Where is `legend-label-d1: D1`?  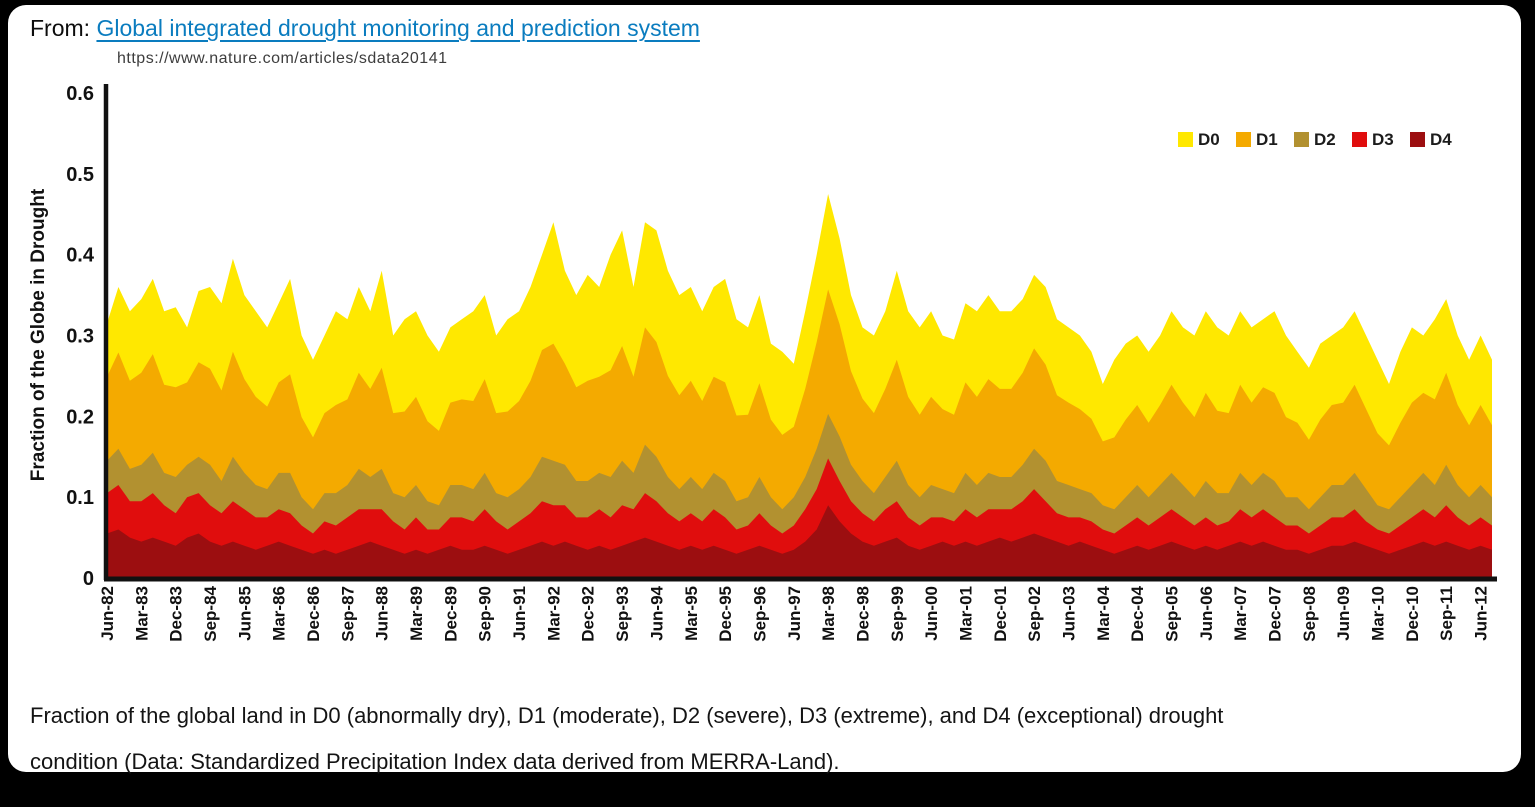 legend-label-d1: D1 is located at coordinates (1267, 139).